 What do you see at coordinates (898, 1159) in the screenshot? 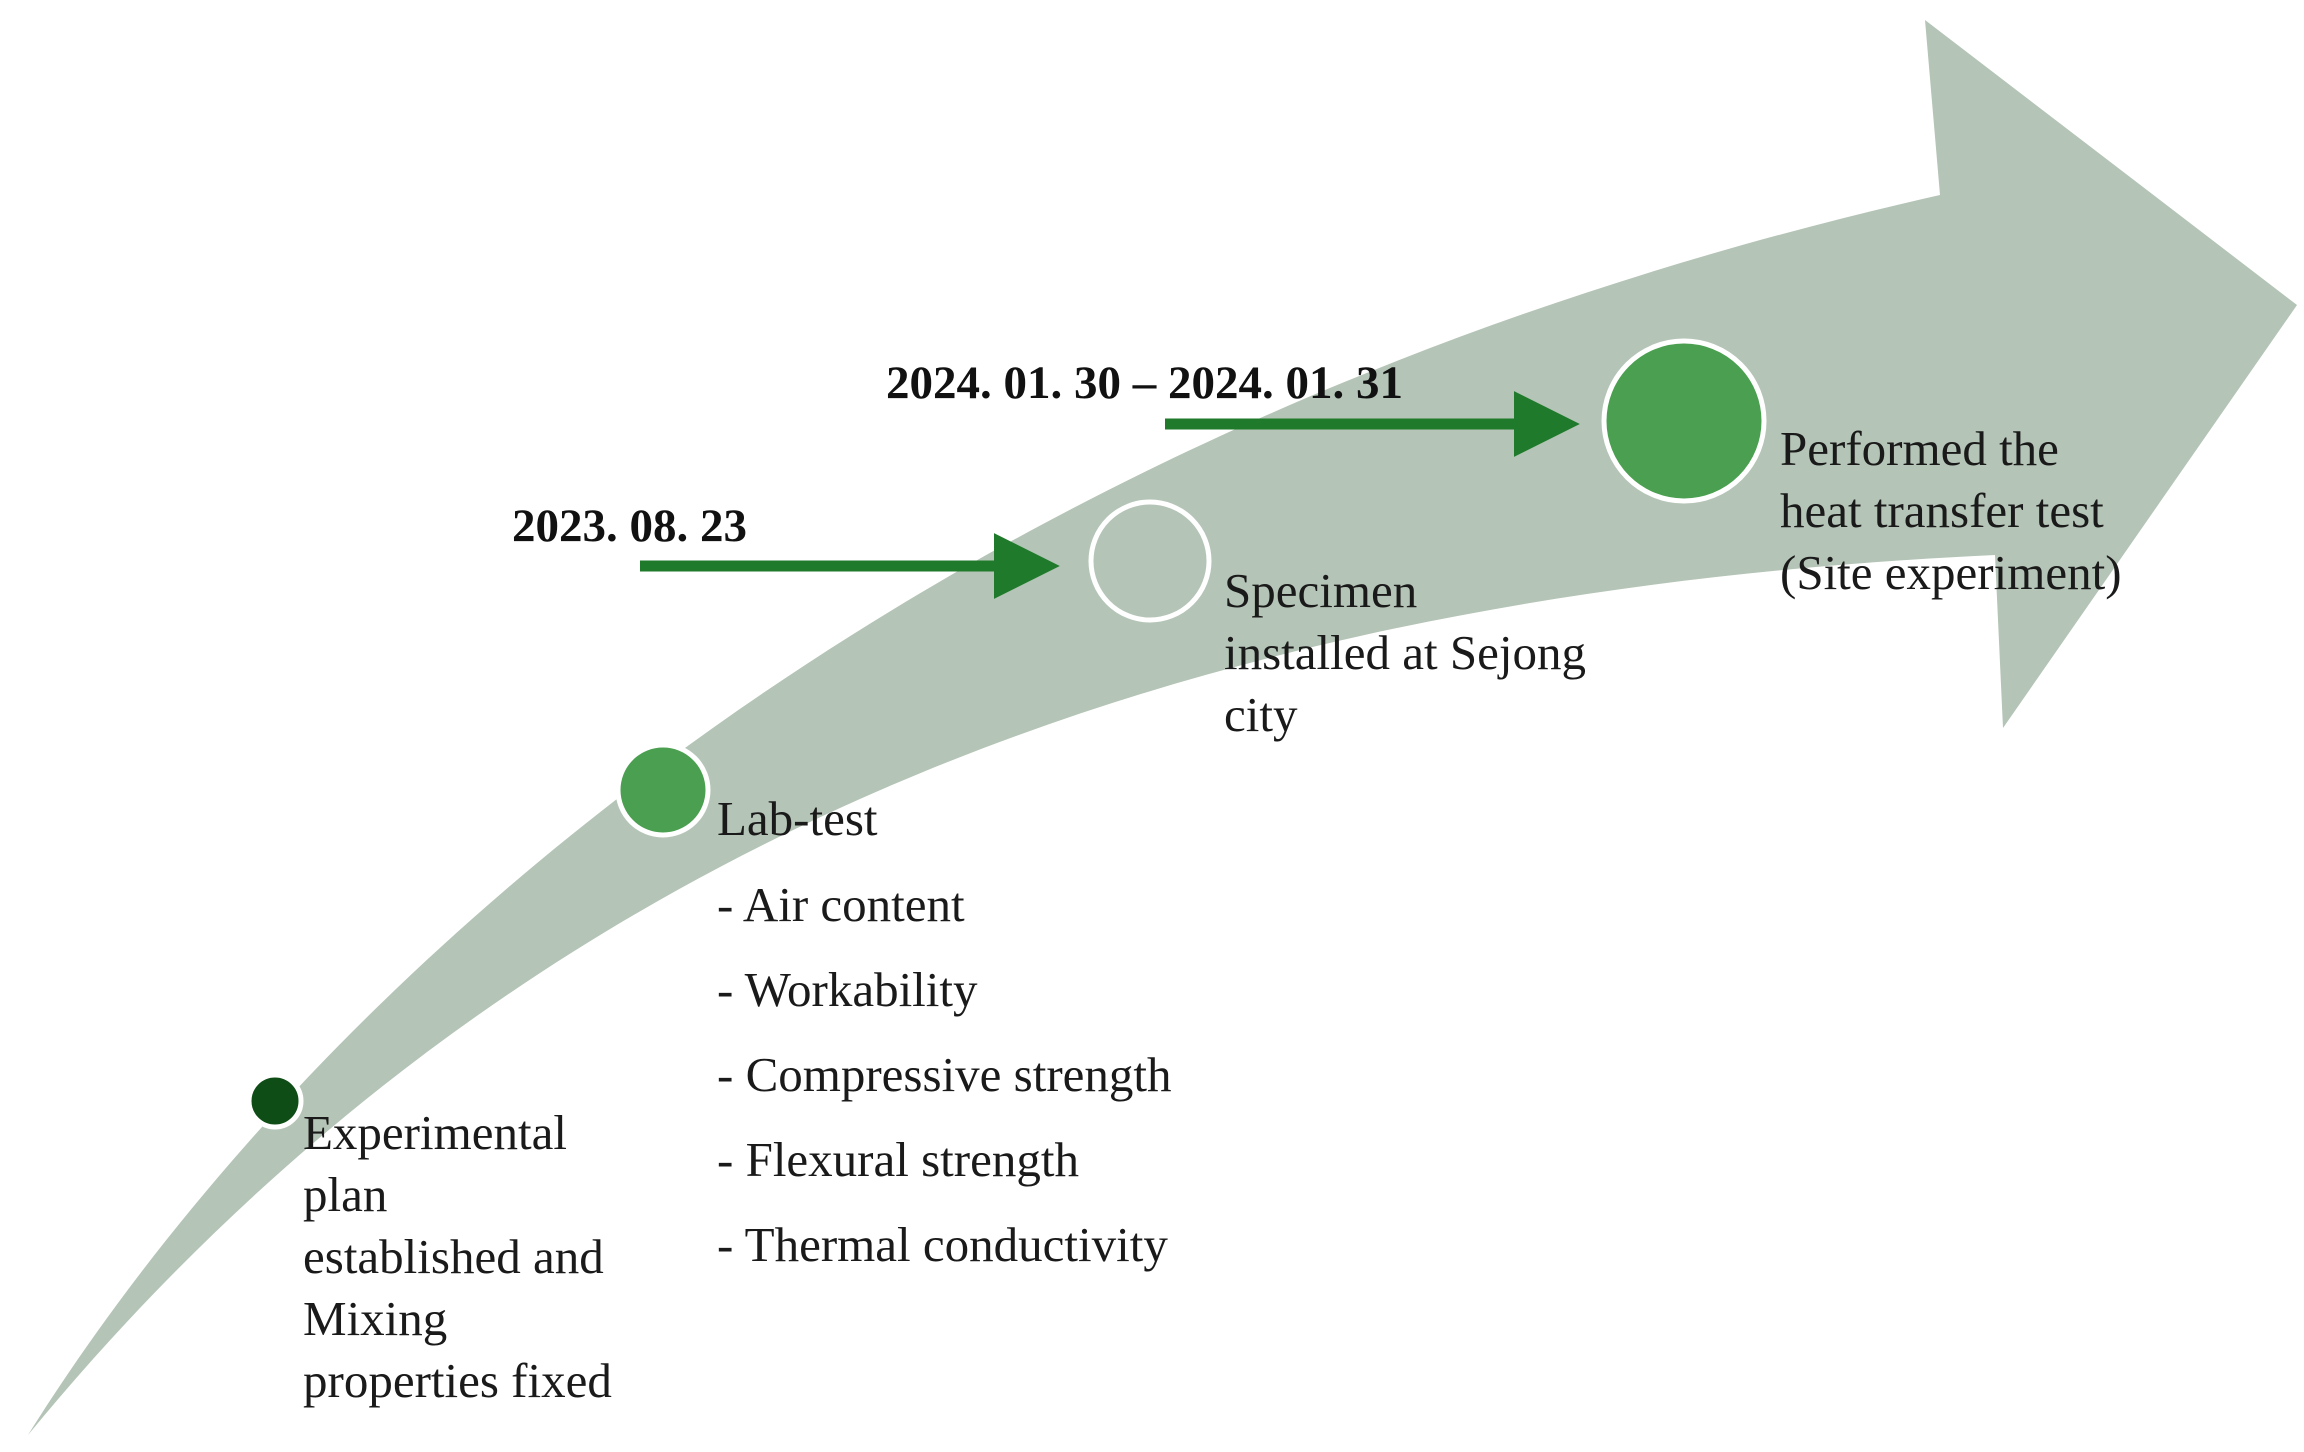
I see `list-item: - Flexural strength` at bounding box center [898, 1159].